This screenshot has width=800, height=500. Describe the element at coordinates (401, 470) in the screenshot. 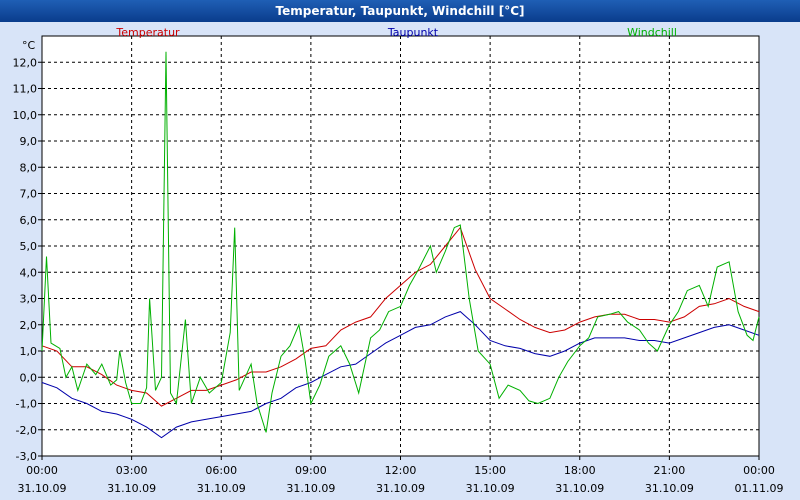

I see `x-tick-time: 12:00` at that location.